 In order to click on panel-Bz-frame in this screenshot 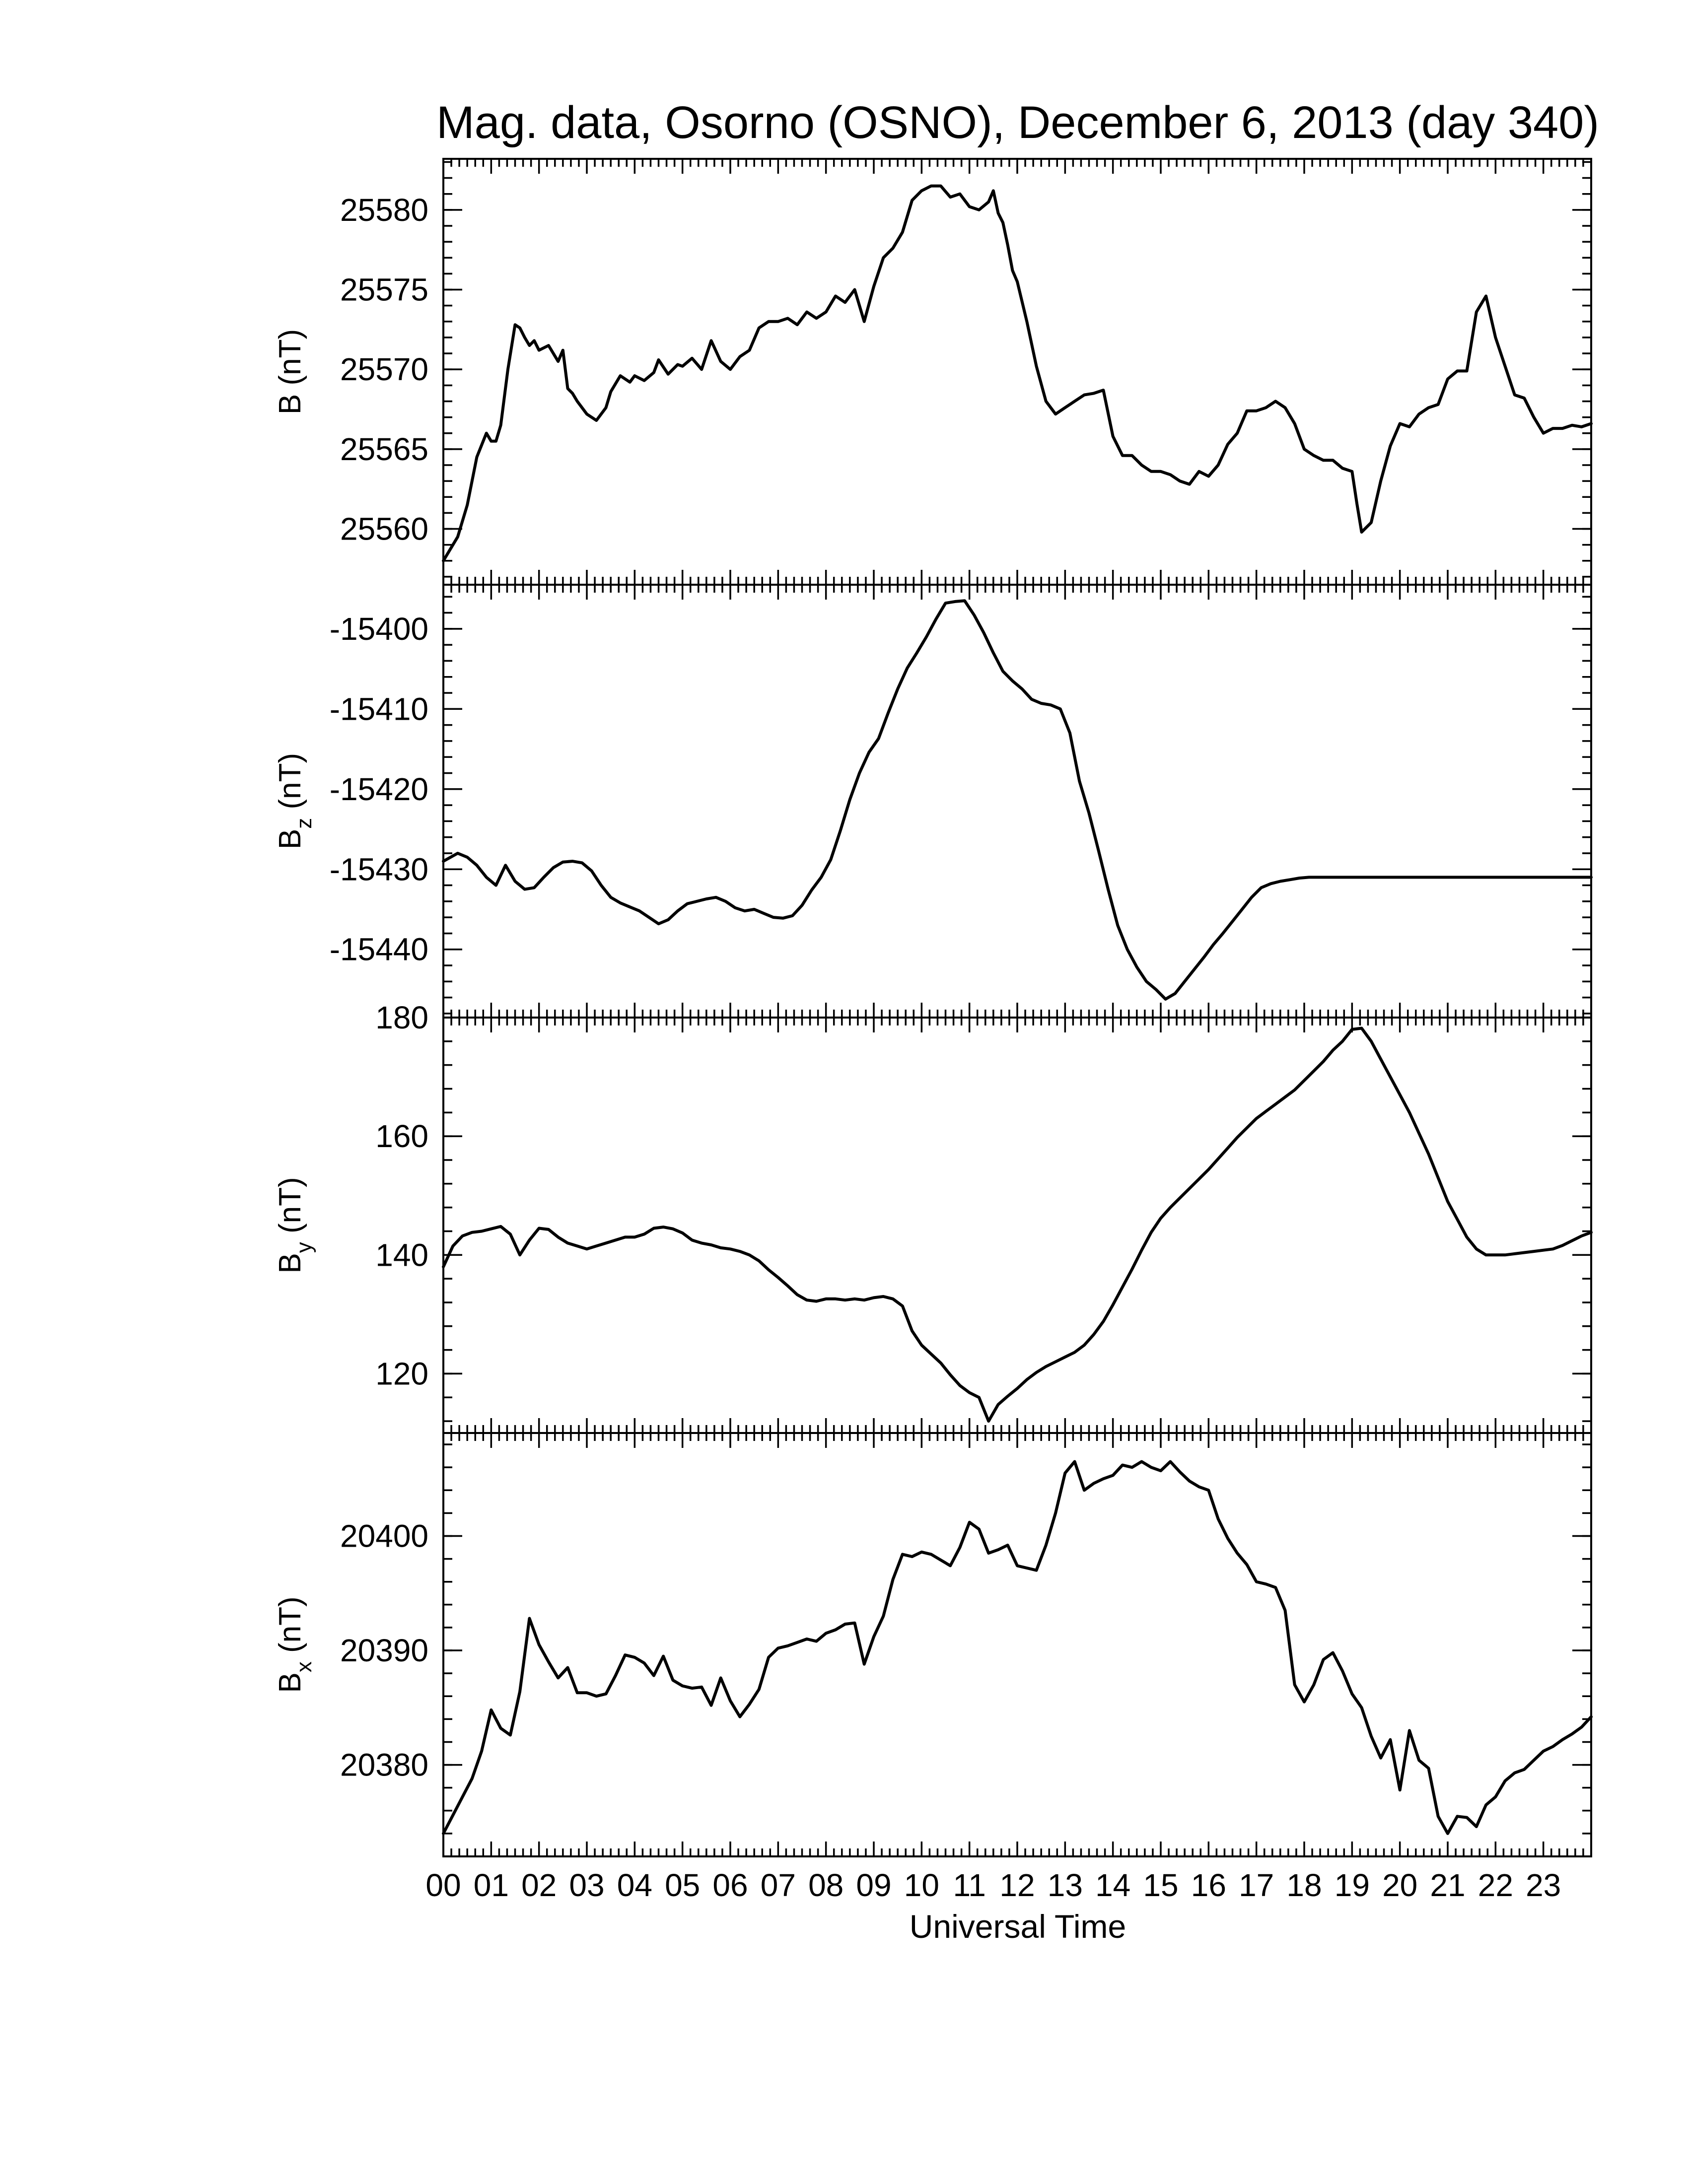, I will do `click(1017, 801)`.